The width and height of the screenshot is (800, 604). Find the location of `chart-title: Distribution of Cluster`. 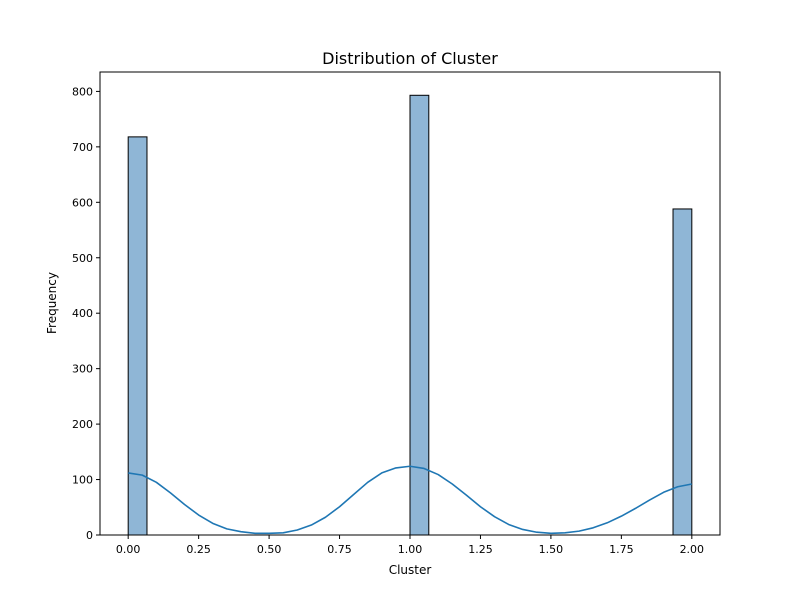

chart-title: Distribution of Cluster is located at coordinates (410, 58).